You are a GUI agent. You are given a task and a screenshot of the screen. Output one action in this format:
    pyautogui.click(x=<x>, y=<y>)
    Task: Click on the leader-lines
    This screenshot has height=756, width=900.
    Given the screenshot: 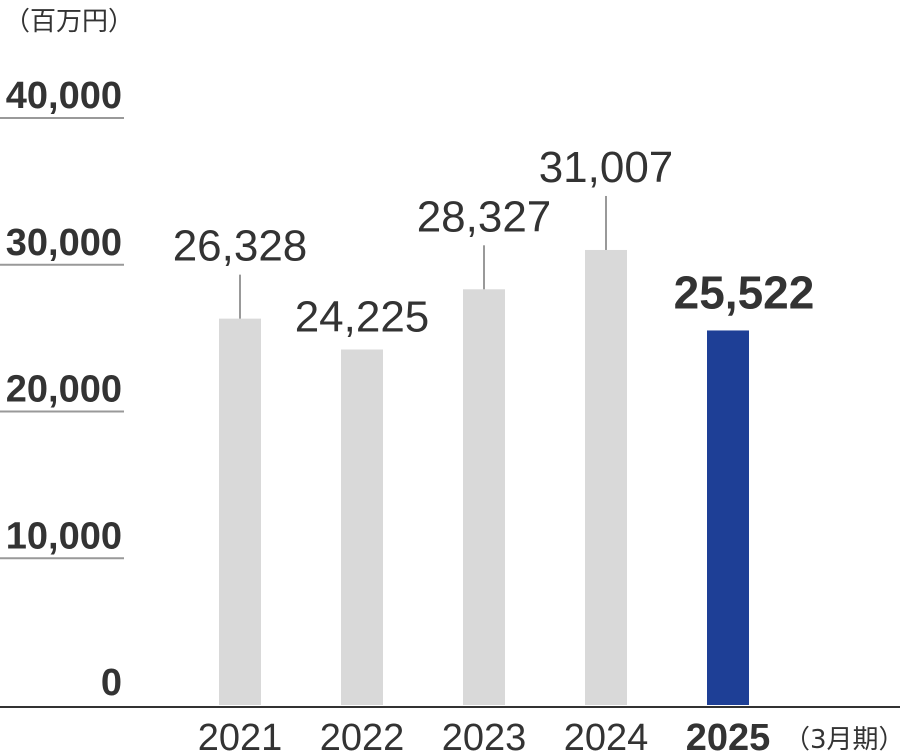 What is the action you would take?
    pyautogui.click(x=423, y=257)
    